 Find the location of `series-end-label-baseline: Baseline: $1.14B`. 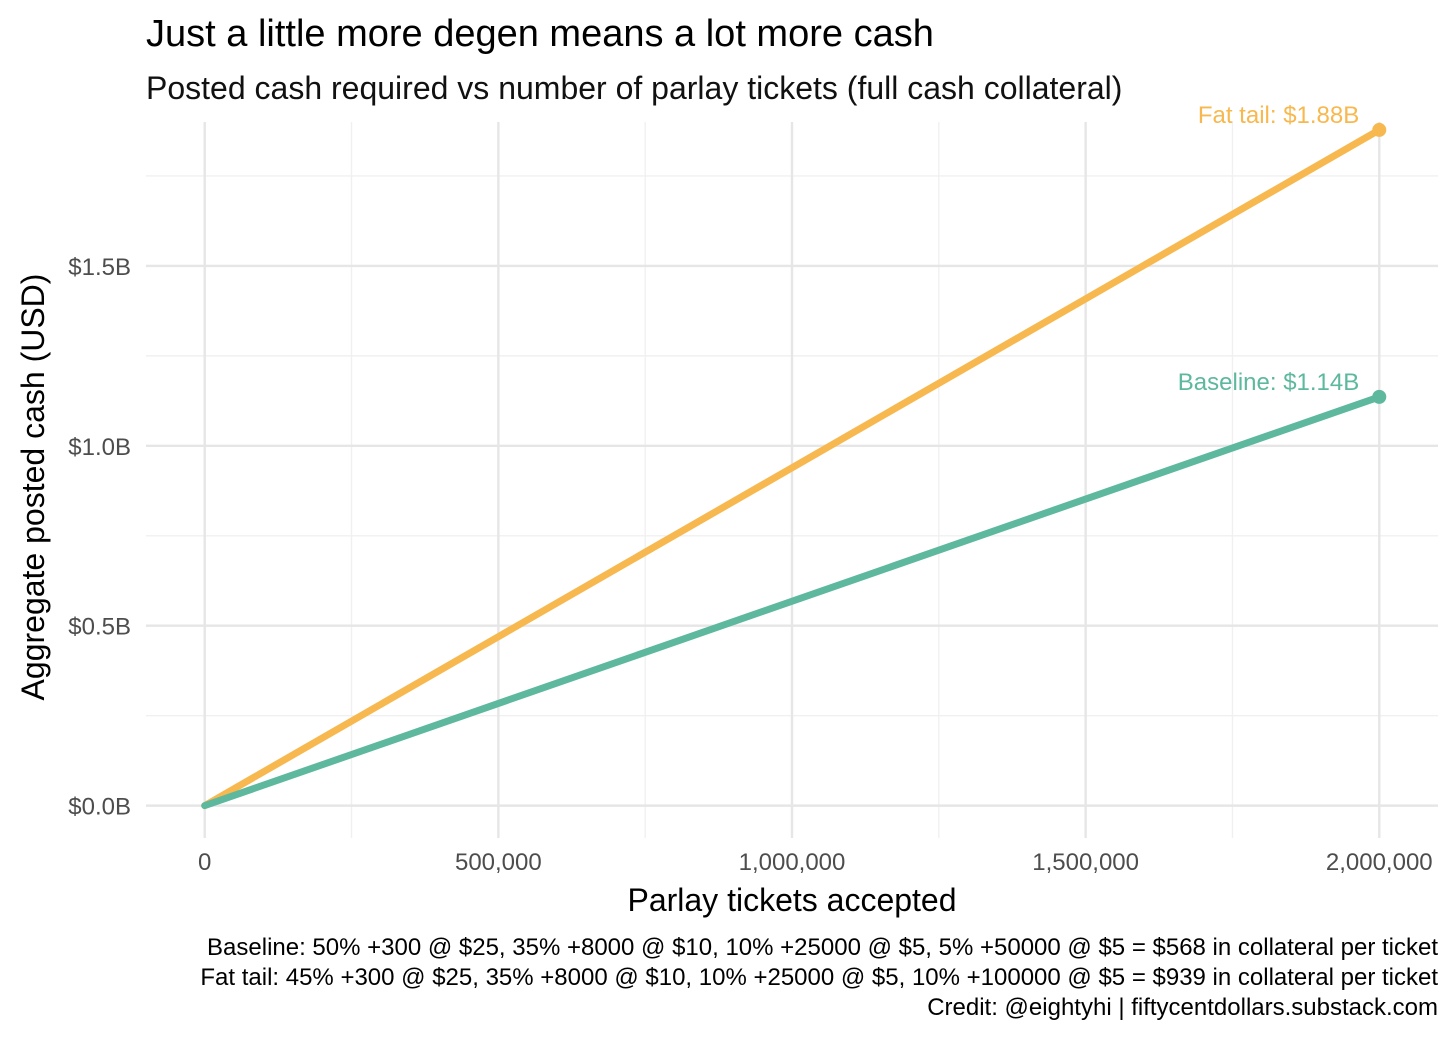

series-end-label-baseline: Baseline: $1.14B is located at coordinates (1268, 382).